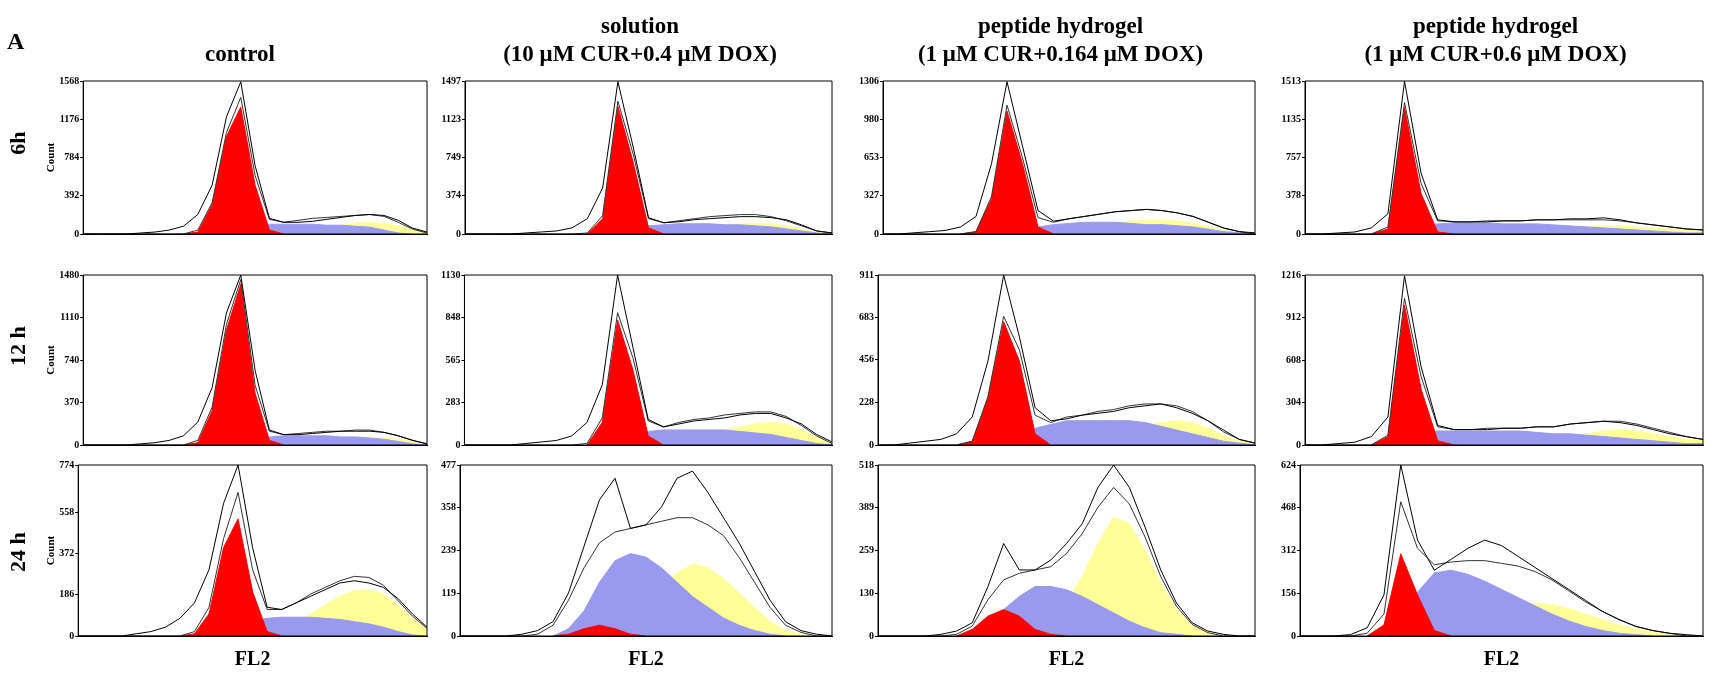 Image resolution: width=1711 pixels, height=682 pixels. Describe the element at coordinates (453, 359) in the screenshot. I see `y-tick-label: 565` at that location.